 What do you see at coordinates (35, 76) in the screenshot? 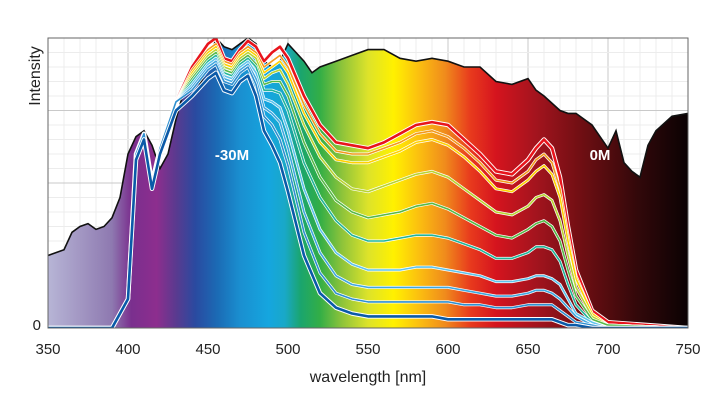
I see `y-axis-title: Intensity` at bounding box center [35, 76].